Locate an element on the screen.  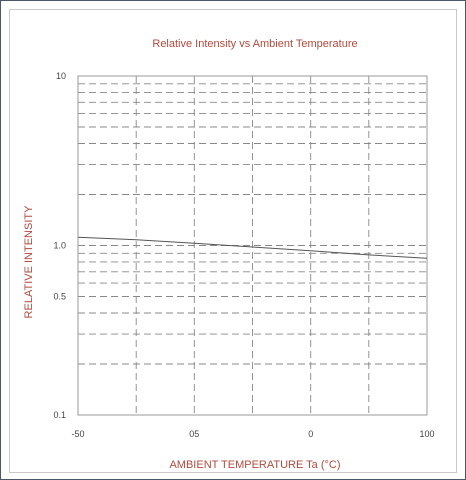
y-tick-label: 0.1 is located at coordinates (59, 415).